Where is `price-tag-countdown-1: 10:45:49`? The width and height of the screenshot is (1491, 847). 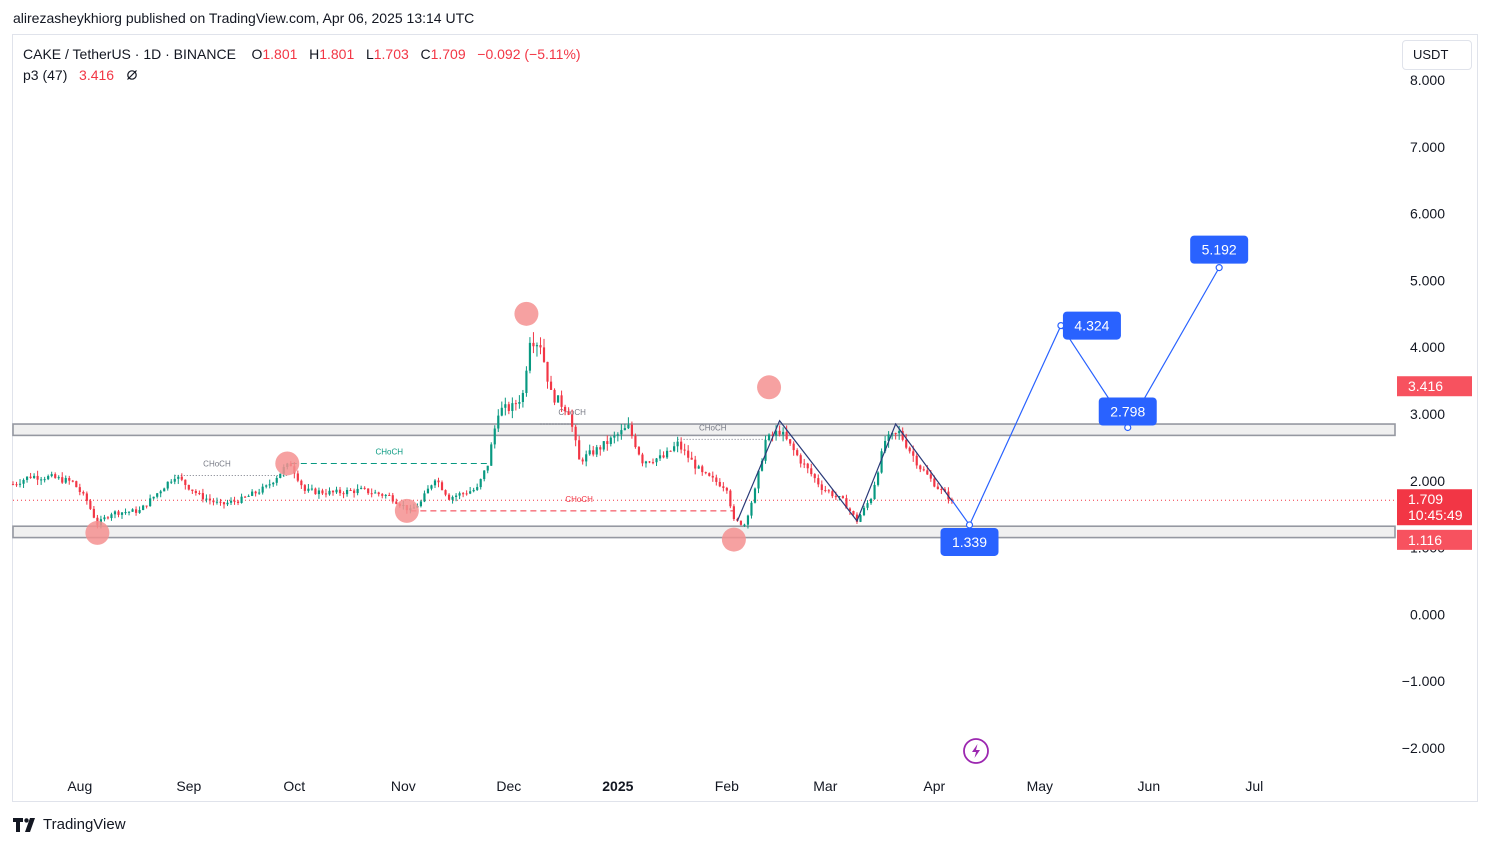 price-tag-countdown-1: 10:45:49 is located at coordinates (1435, 515).